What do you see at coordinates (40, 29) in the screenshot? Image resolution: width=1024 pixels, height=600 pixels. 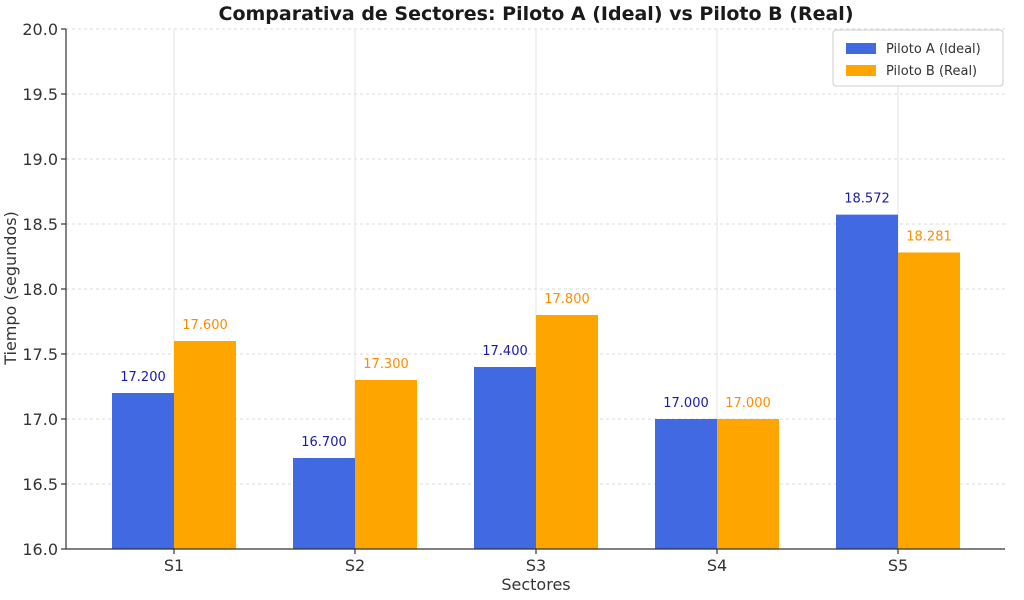 I see `y-tick-label: 20.0` at bounding box center [40, 29].